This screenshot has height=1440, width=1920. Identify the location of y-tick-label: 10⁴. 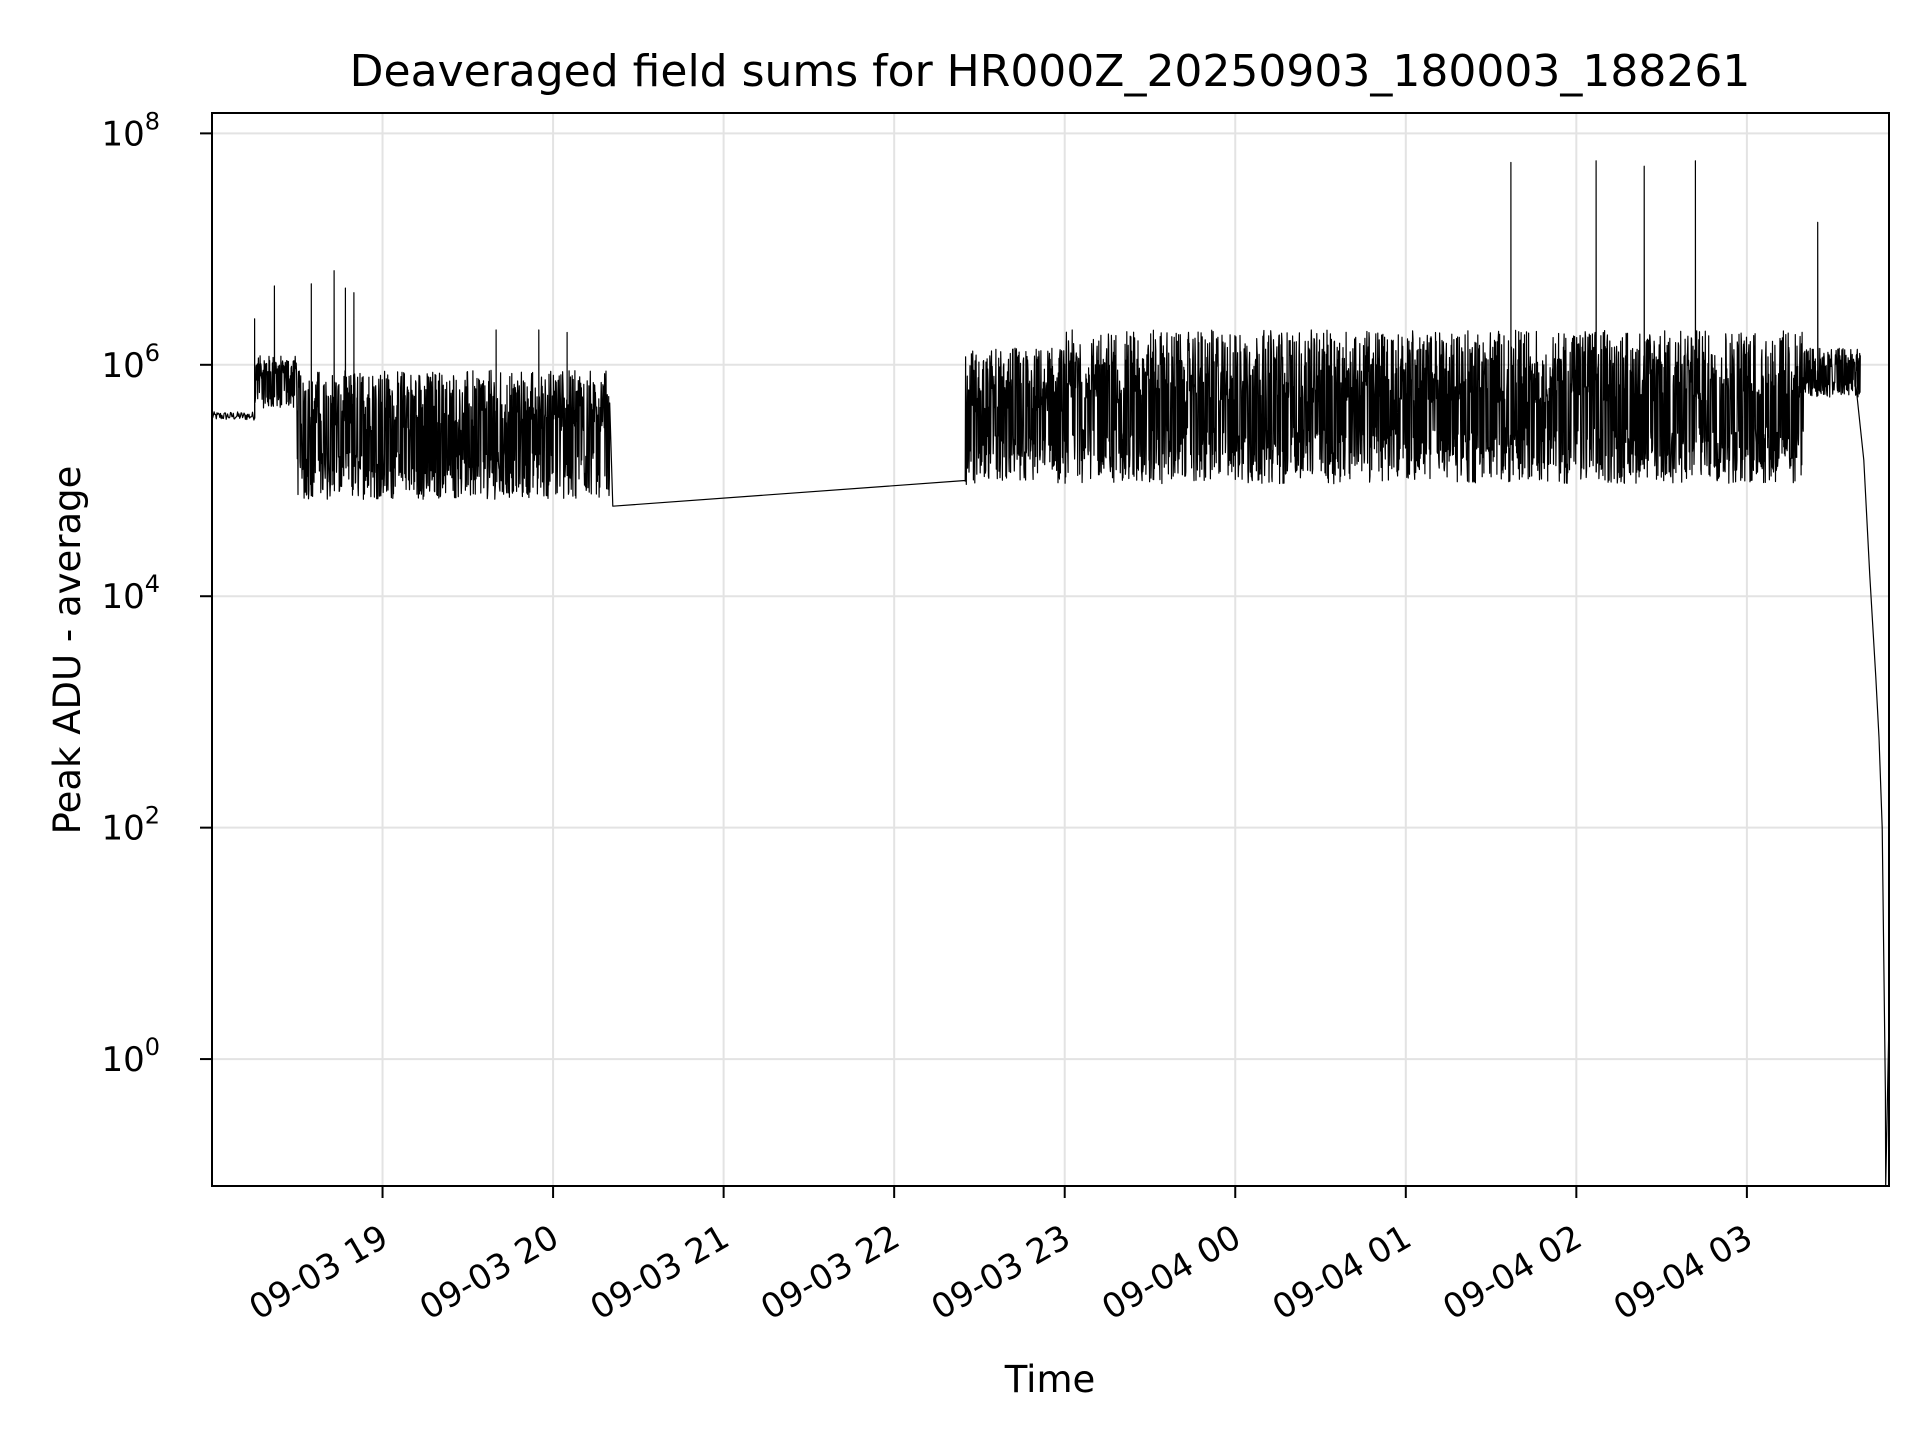
(130, 593).